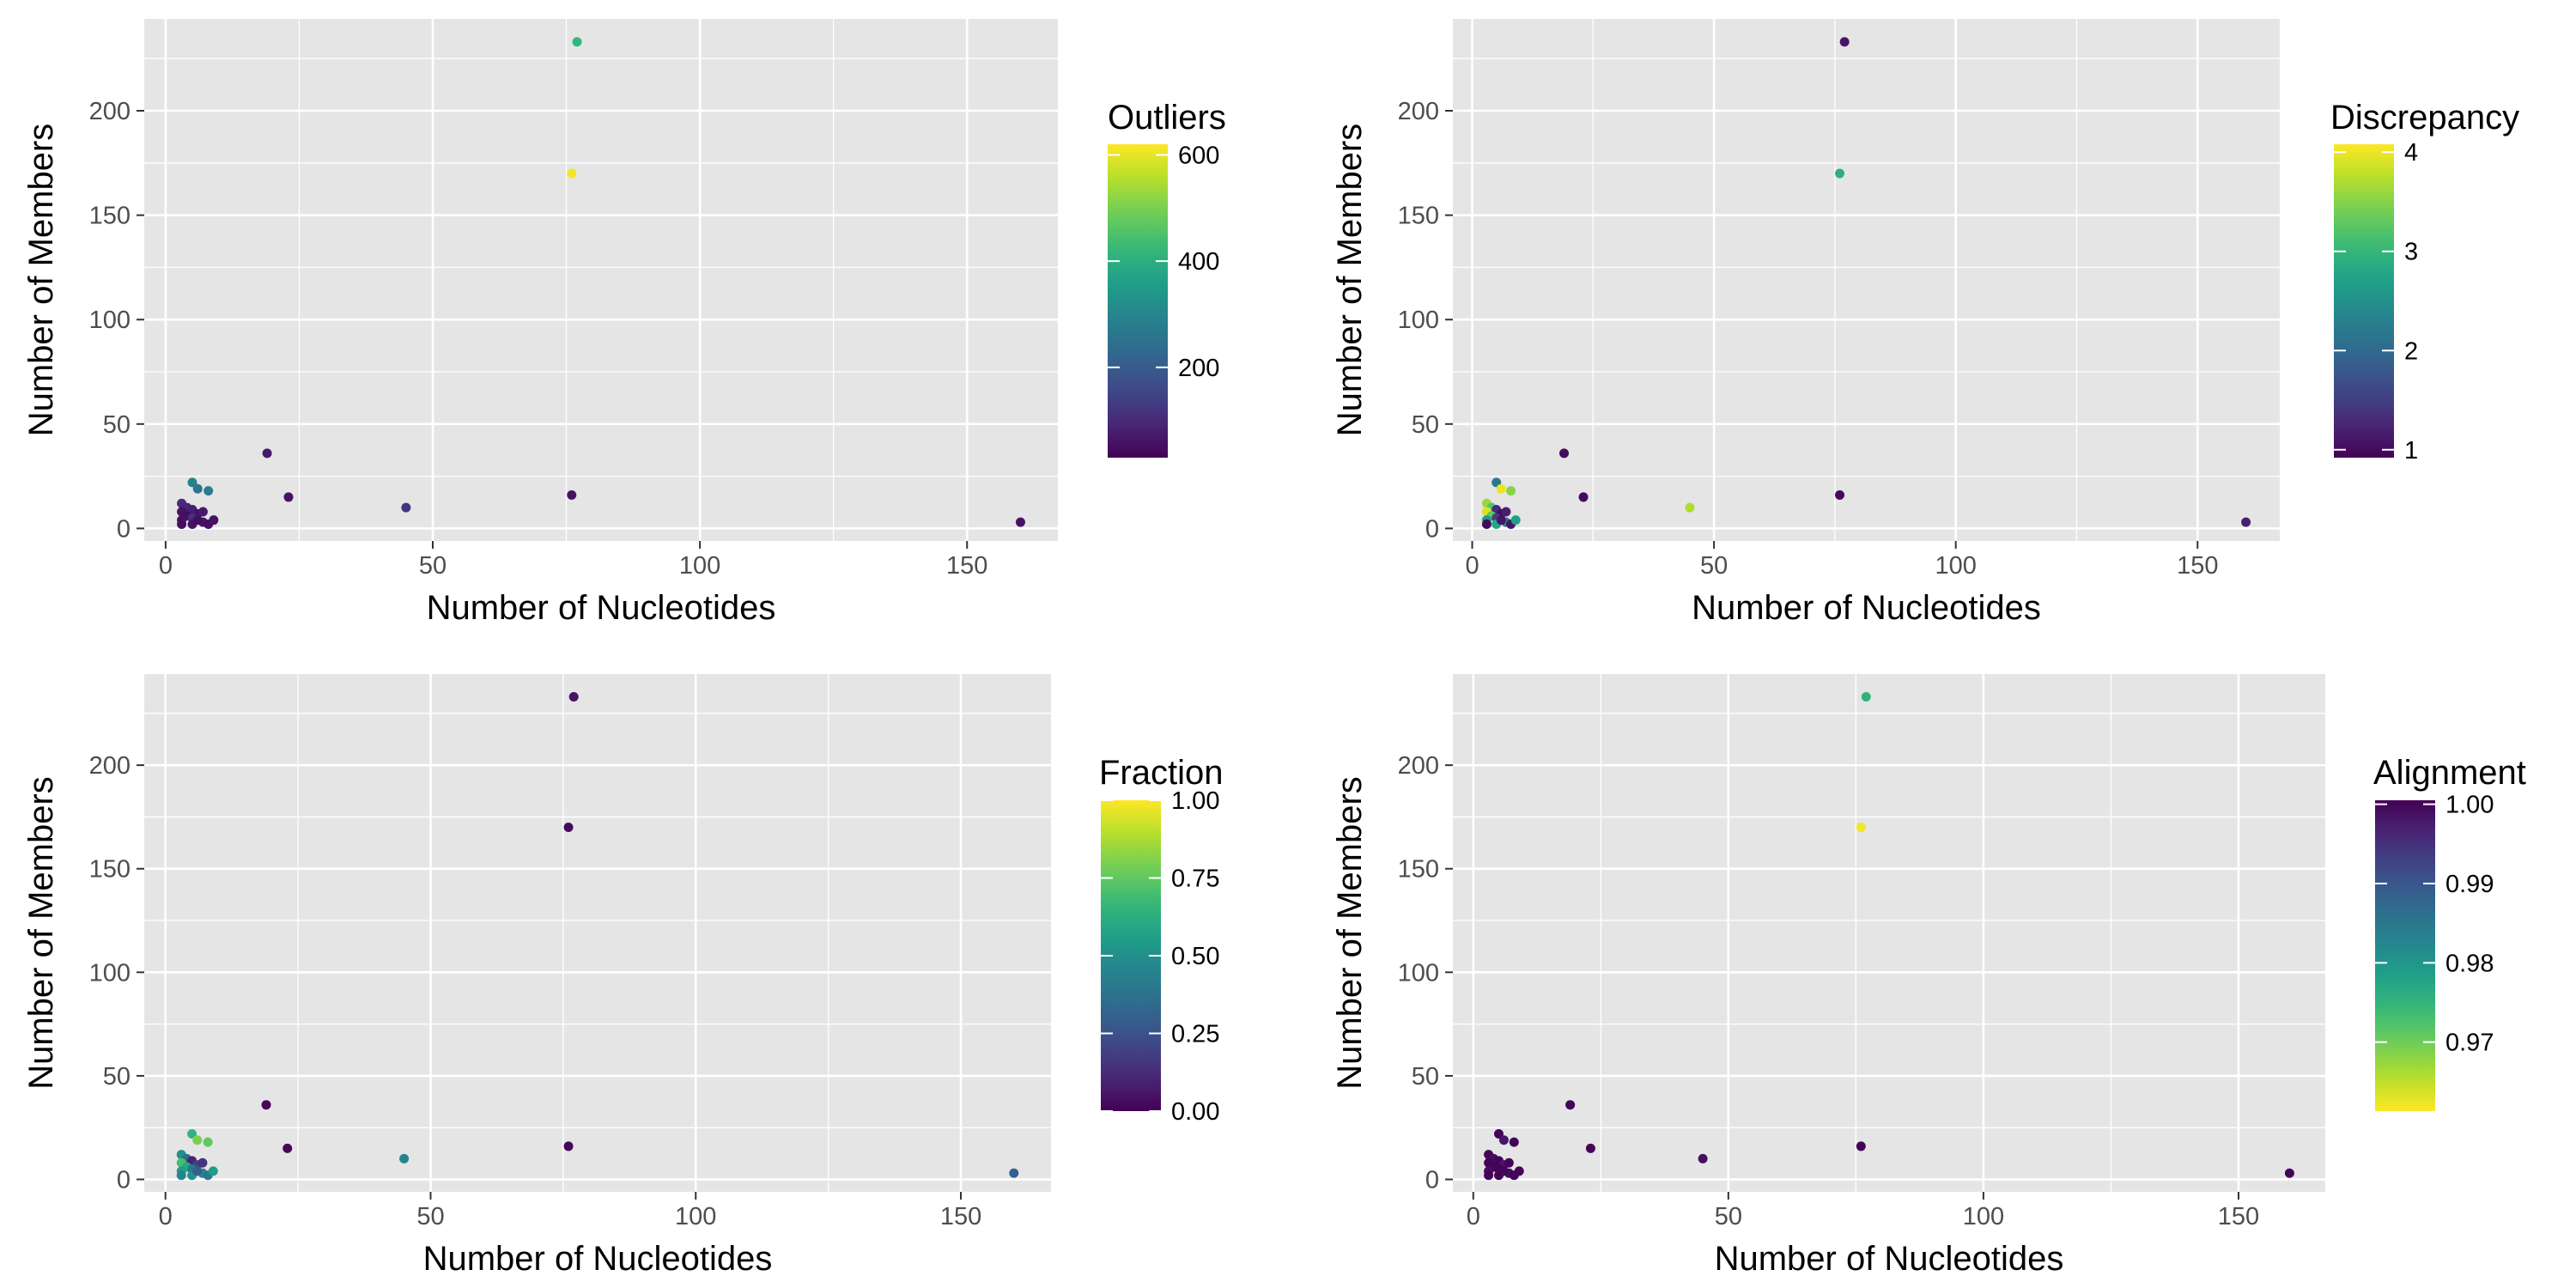  What do you see at coordinates (1199, 262) in the screenshot?
I see `colorbar-label: 400` at bounding box center [1199, 262].